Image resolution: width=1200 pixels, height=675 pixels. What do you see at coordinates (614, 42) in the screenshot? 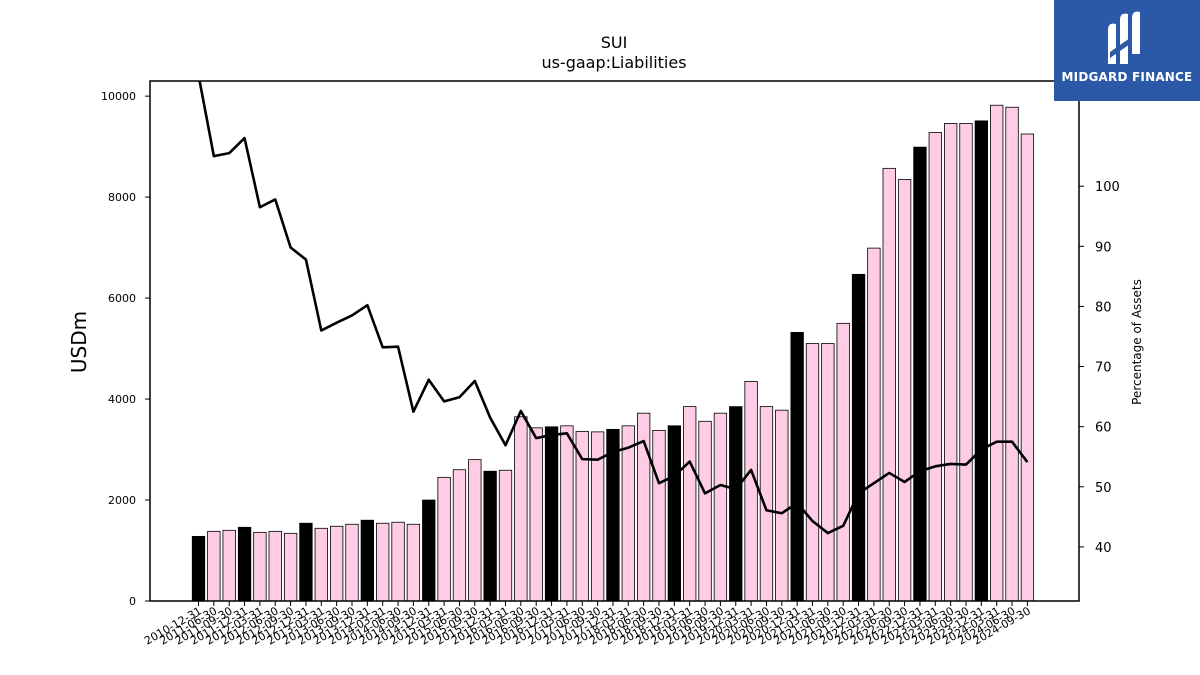
I see `chart-title: SUI` at bounding box center [614, 42].